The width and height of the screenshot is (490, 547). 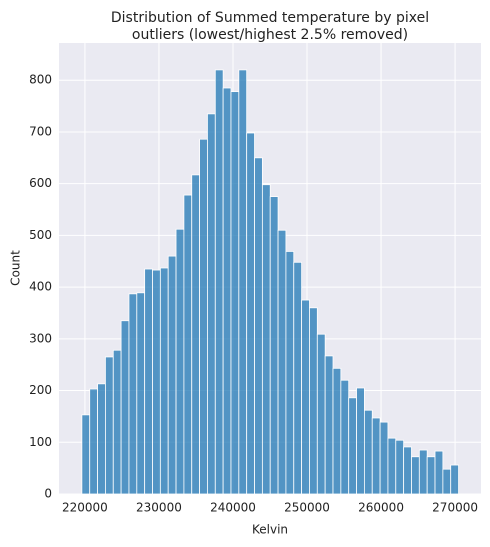 I want to click on x-tick-label: 260000, so click(x=381, y=508).